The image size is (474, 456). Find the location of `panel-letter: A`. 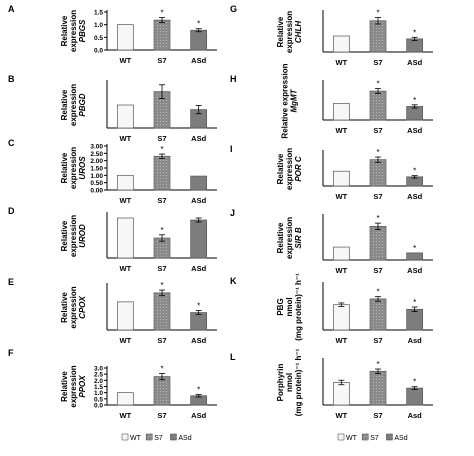

panel-letter: A is located at coordinates (11, 9).